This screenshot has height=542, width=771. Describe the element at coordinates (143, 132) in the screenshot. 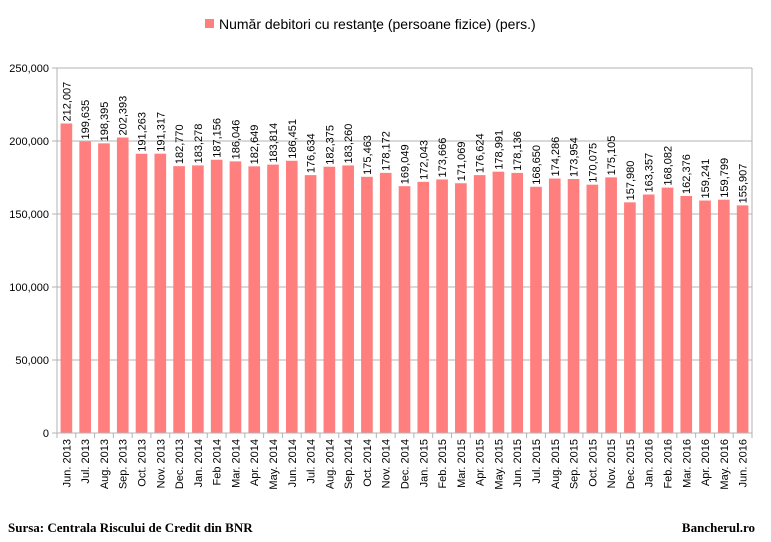

I see `data-label: 191,263` at that location.